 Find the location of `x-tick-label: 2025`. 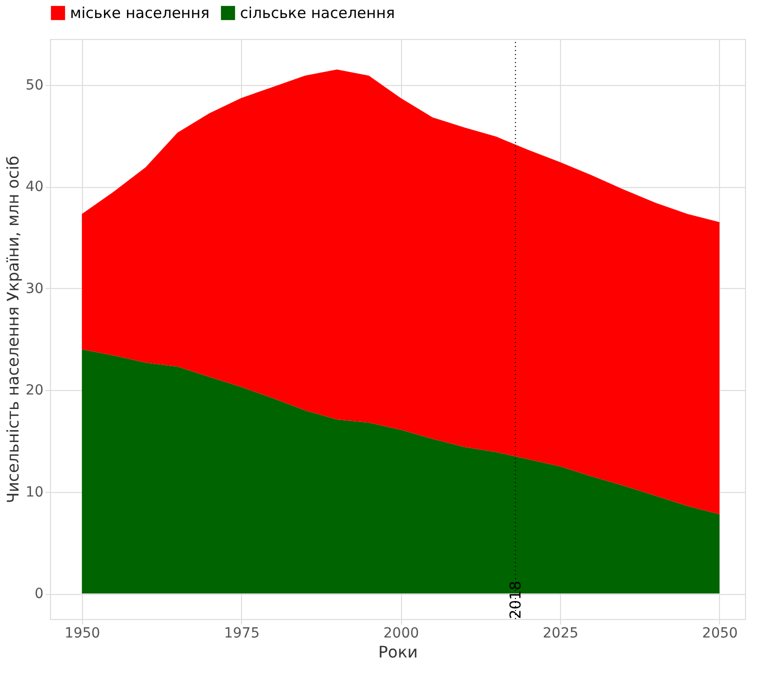

x-tick-label: 2025 is located at coordinates (560, 634).